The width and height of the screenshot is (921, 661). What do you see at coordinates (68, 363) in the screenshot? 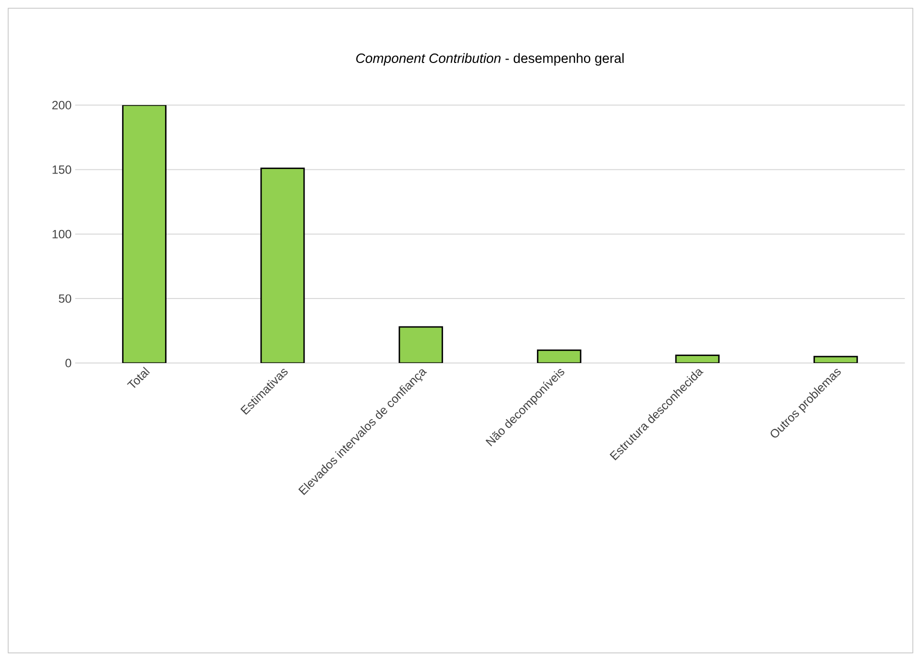
I see `y-tick-label: 0` at bounding box center [68, 363].